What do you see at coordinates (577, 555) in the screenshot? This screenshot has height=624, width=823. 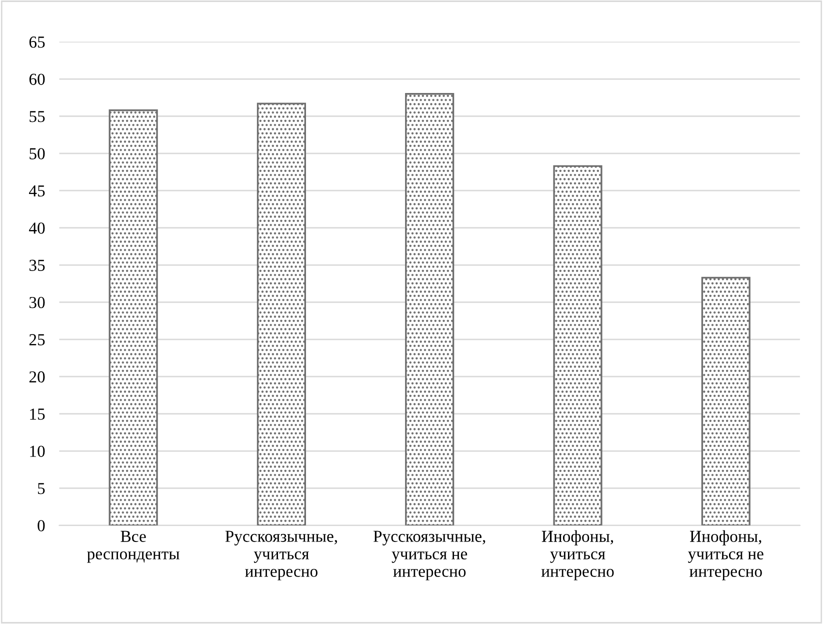 I see `x-tick-label: Инофоны, учиться интересно` at bounding box center [577, 555].